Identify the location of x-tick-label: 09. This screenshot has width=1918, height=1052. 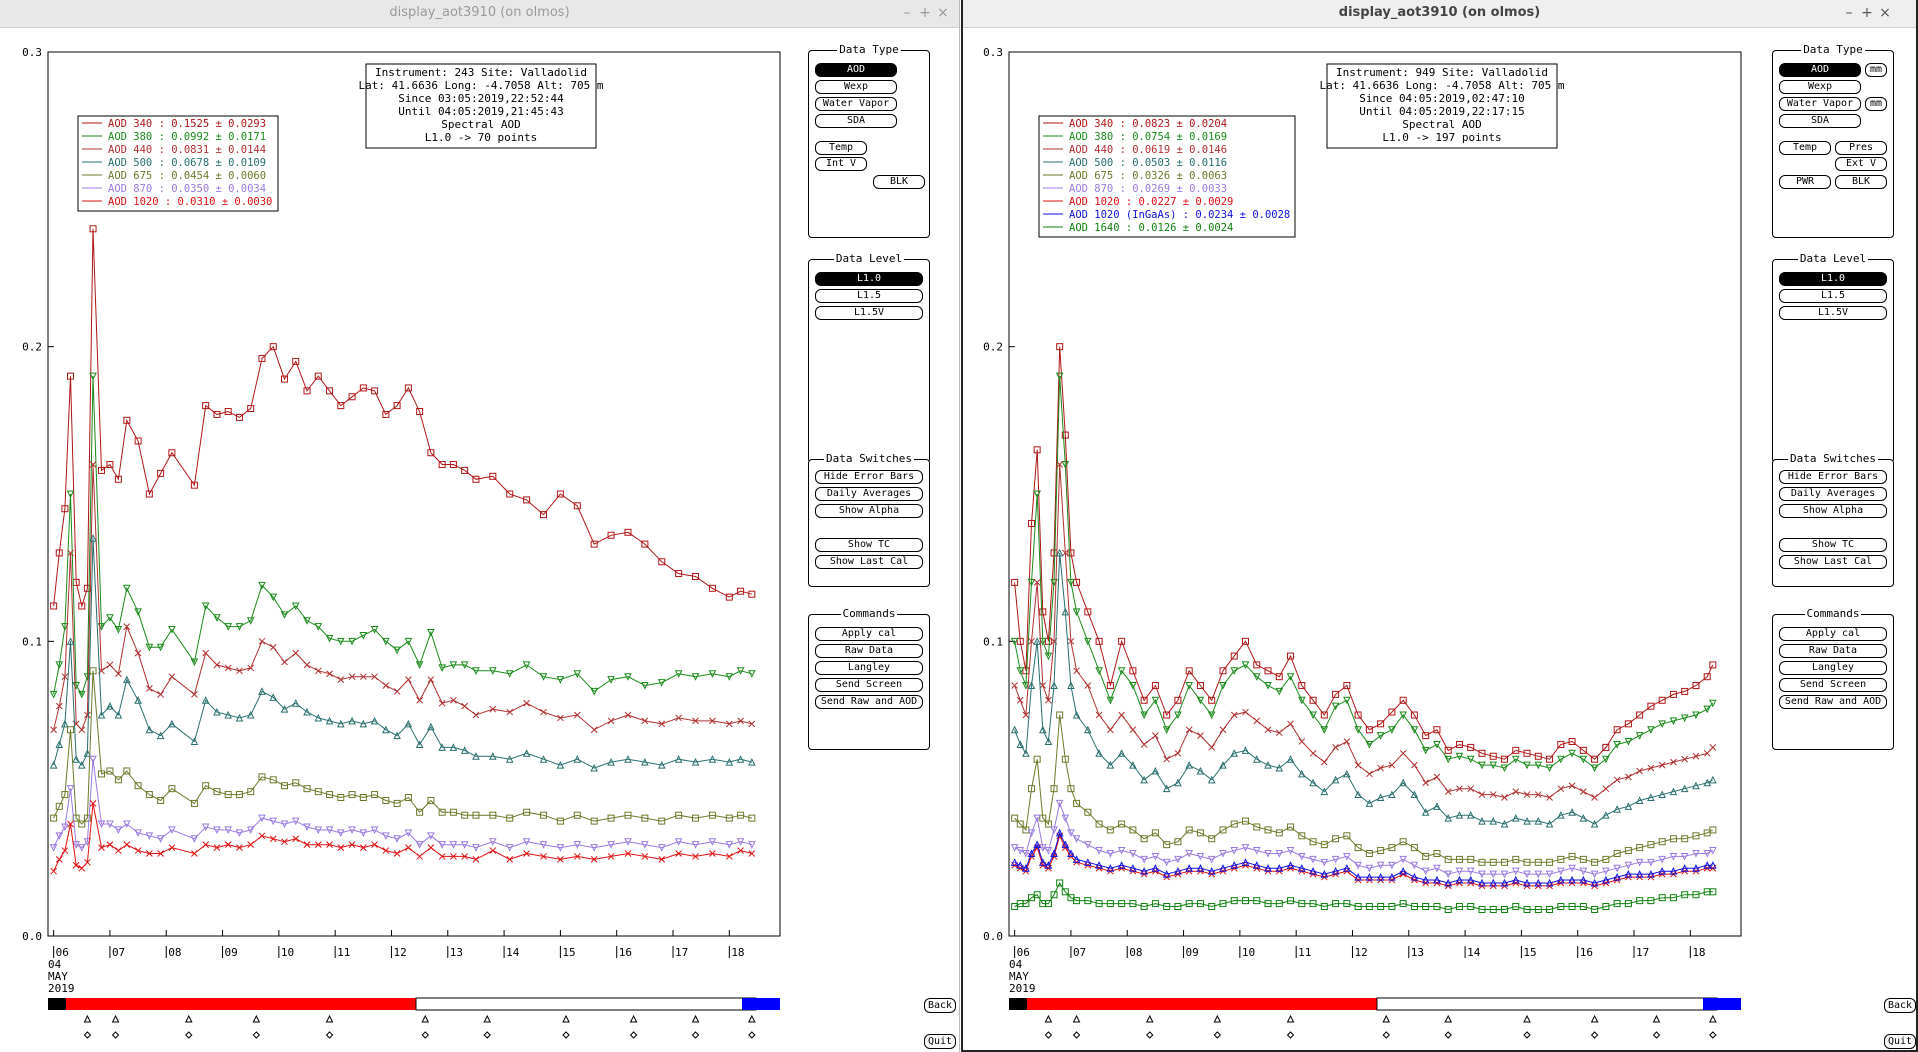
(1192, 952).